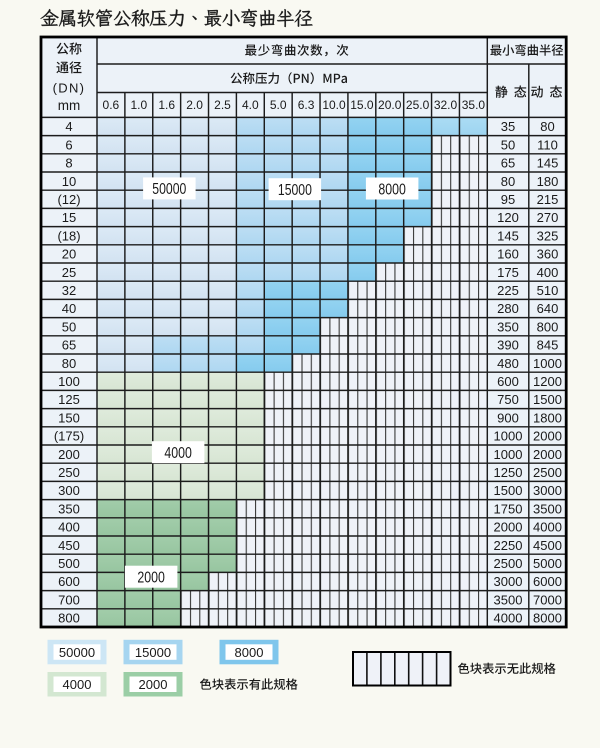 The image size is (600, 748). What do you see at coordinates (508, 417) in the screenshot?
I see `svg-text: 900` at bounding box center [508, 417].